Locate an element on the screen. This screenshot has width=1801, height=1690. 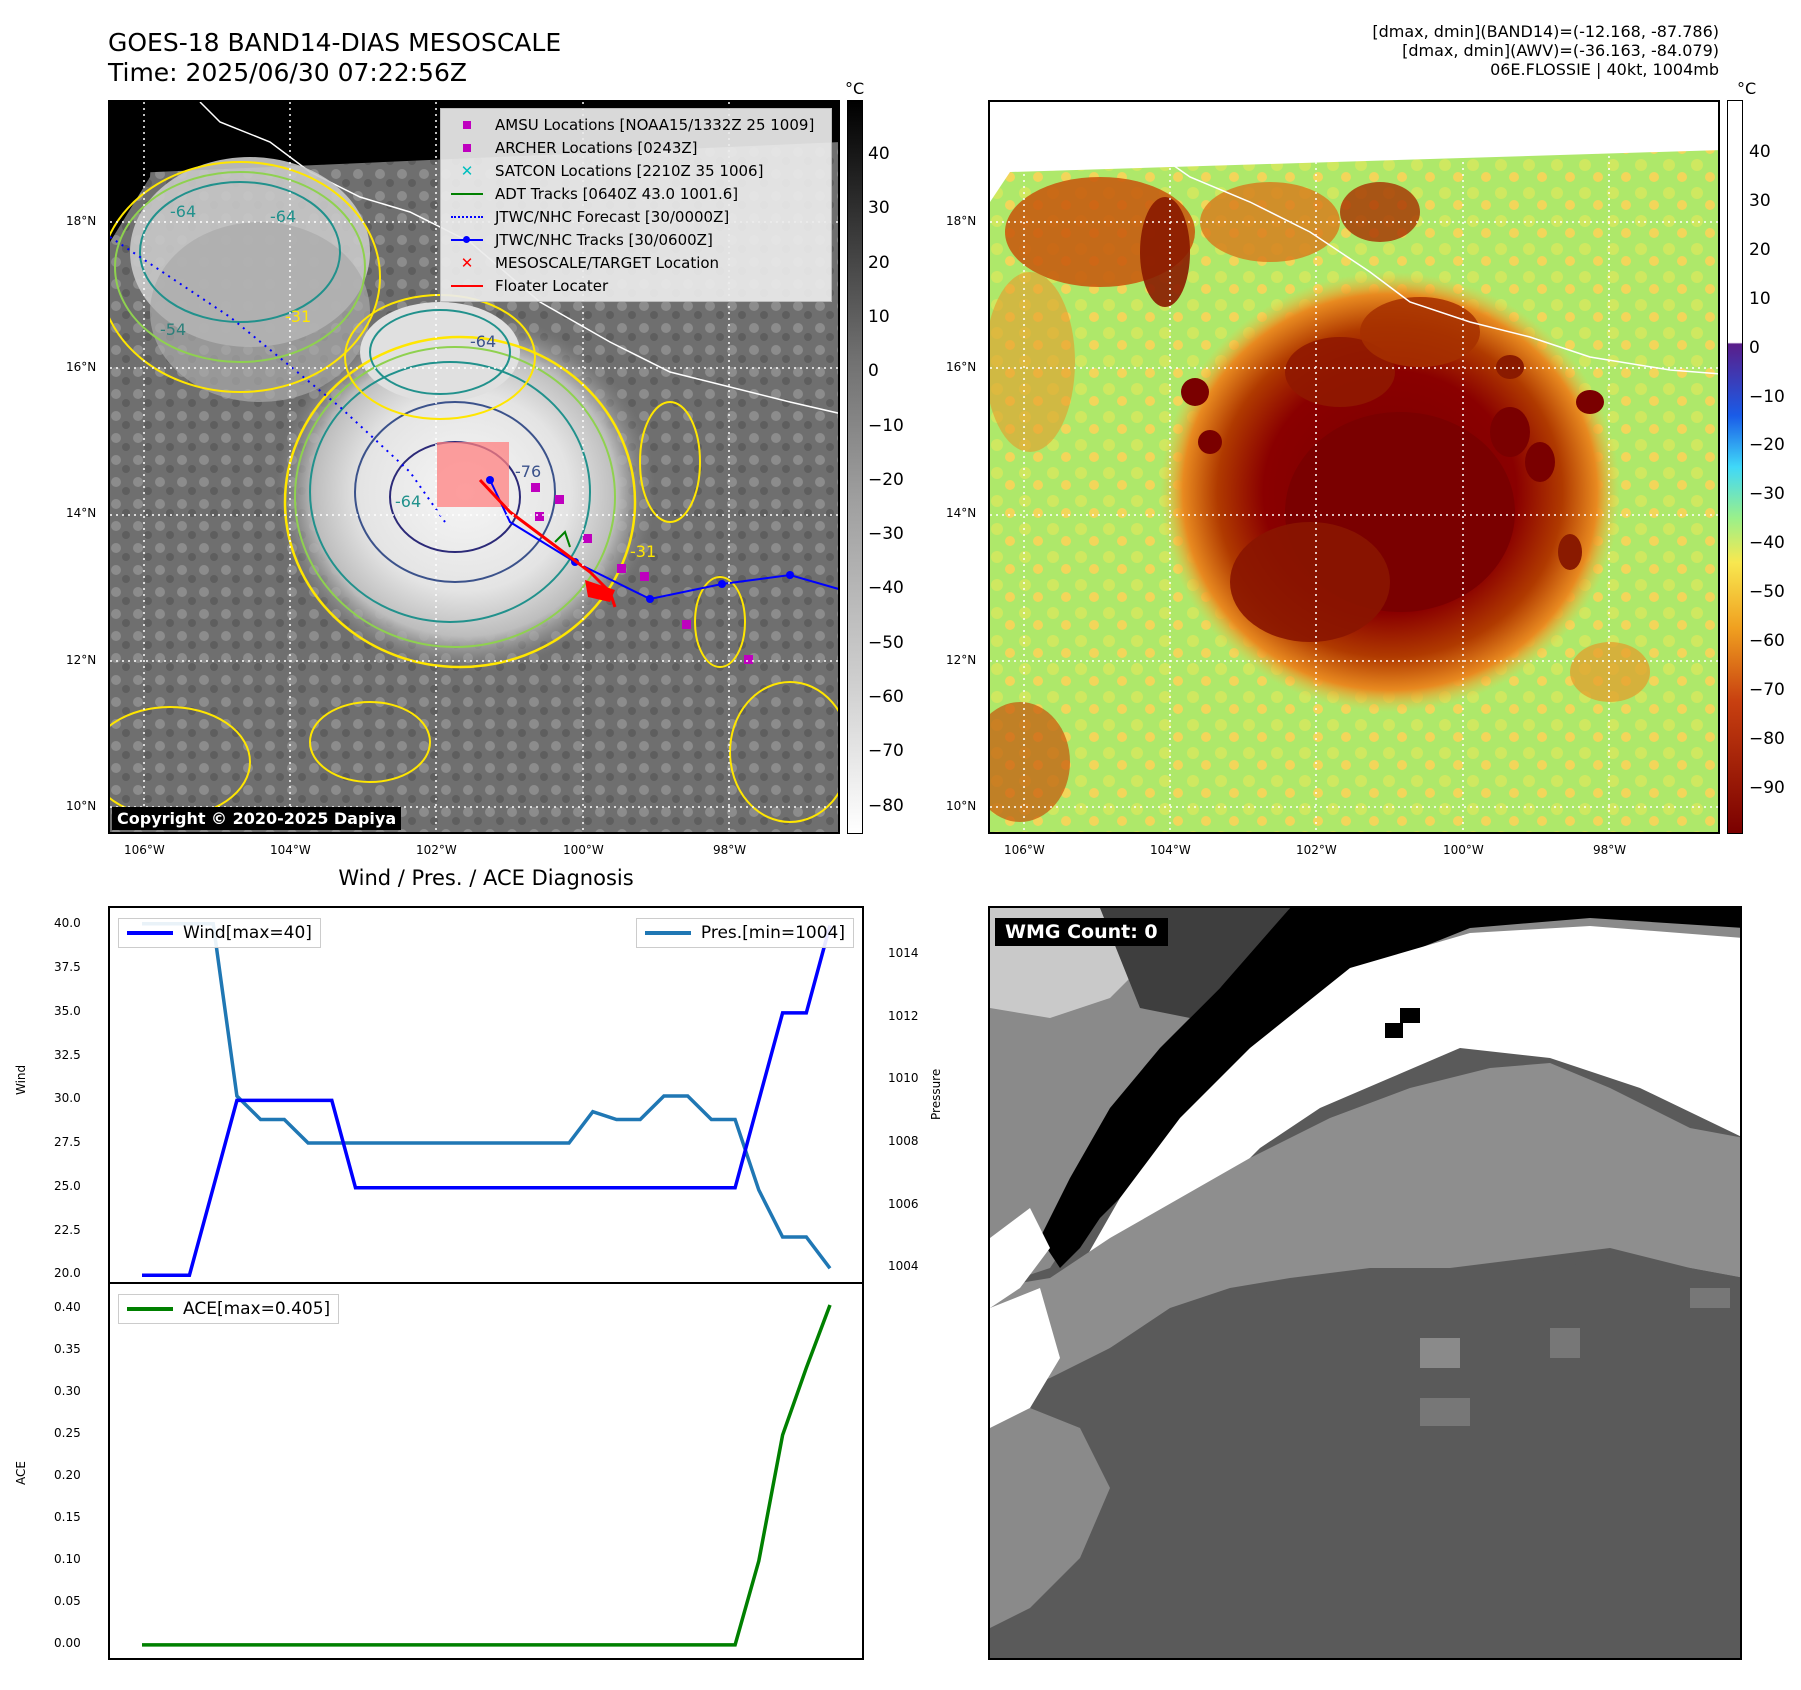
legend-item-tracks: JTWC/NHC Tracks [30/0600Z] is located at coordinates (636, 239).